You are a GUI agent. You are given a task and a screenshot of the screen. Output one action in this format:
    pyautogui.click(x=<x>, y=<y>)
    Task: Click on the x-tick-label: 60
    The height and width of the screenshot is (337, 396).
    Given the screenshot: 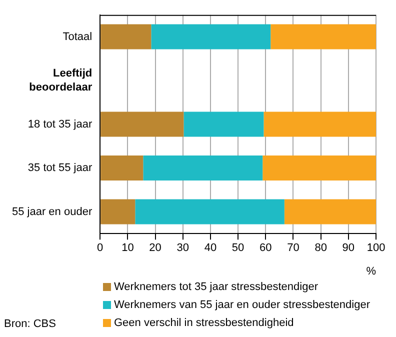 What is the action you would take?
    pyautogui.click(x=266, y=248)
    